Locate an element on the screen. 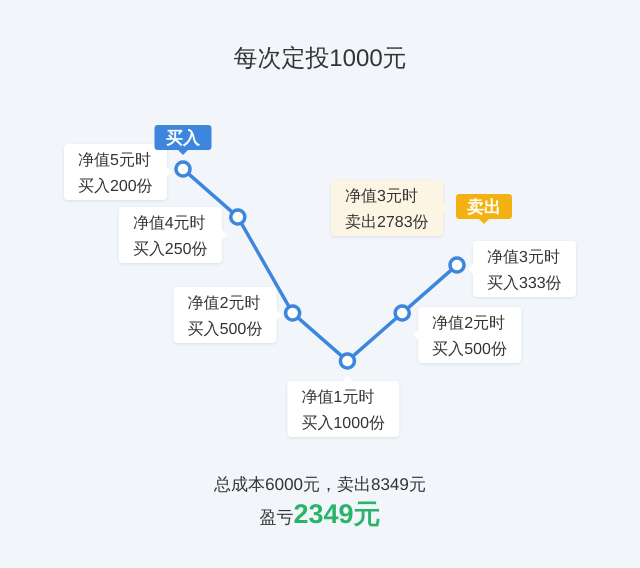 The height and width of the screenshot is (568, 640). badge-sell-text: 卖出 is located at coordinates (484, 207).